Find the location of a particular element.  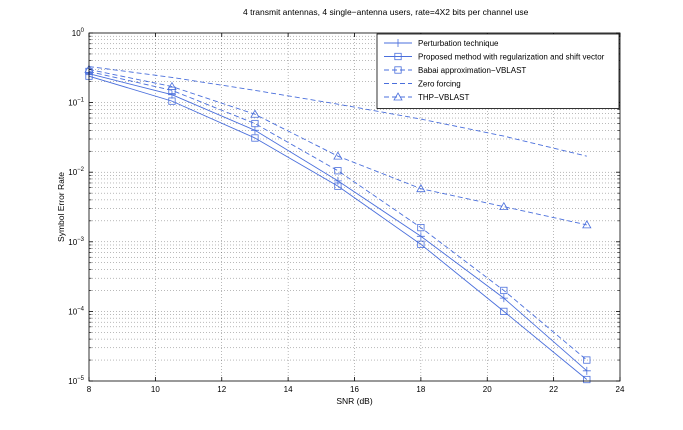

x-tick-label: 14 is located at coordinates (288, 389).